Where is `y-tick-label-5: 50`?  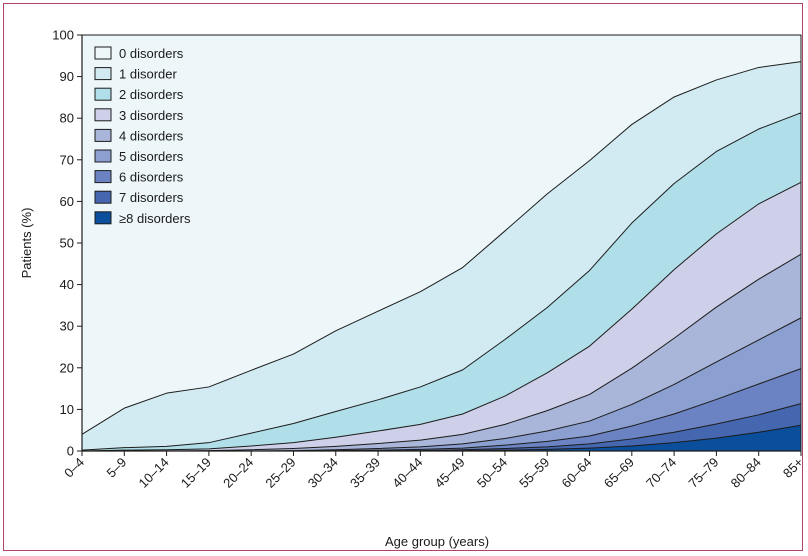
y-tick-label-5: 50 is located at coordinates (67, 243).